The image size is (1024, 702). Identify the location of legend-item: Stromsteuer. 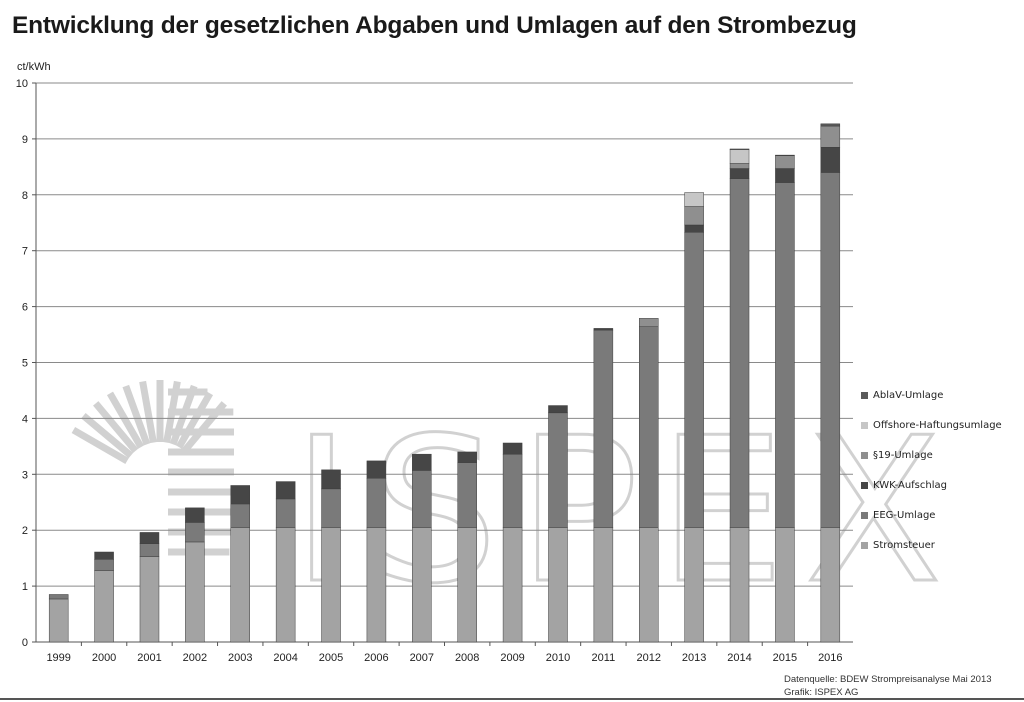
(931, 545).